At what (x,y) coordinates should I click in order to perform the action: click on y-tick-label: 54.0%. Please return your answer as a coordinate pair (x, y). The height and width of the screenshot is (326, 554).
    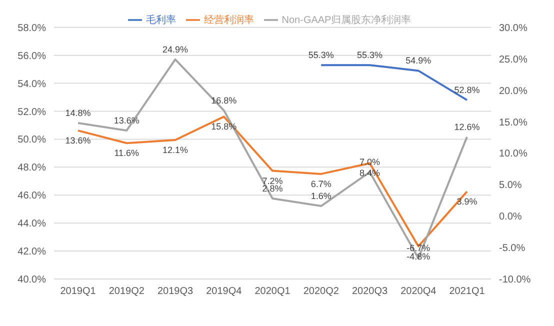
    Looking at the image, I should click on (32, 84).